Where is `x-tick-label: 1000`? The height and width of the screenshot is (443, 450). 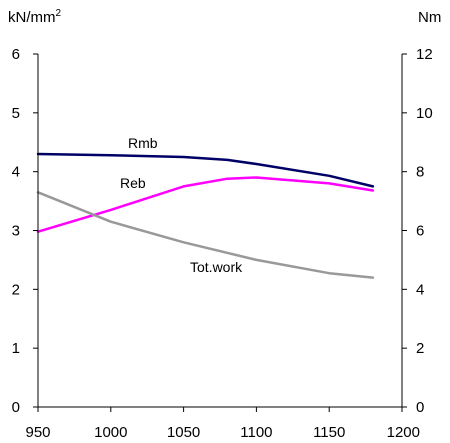
x-tick-label: 1000 is located at coordinates (110, 432).